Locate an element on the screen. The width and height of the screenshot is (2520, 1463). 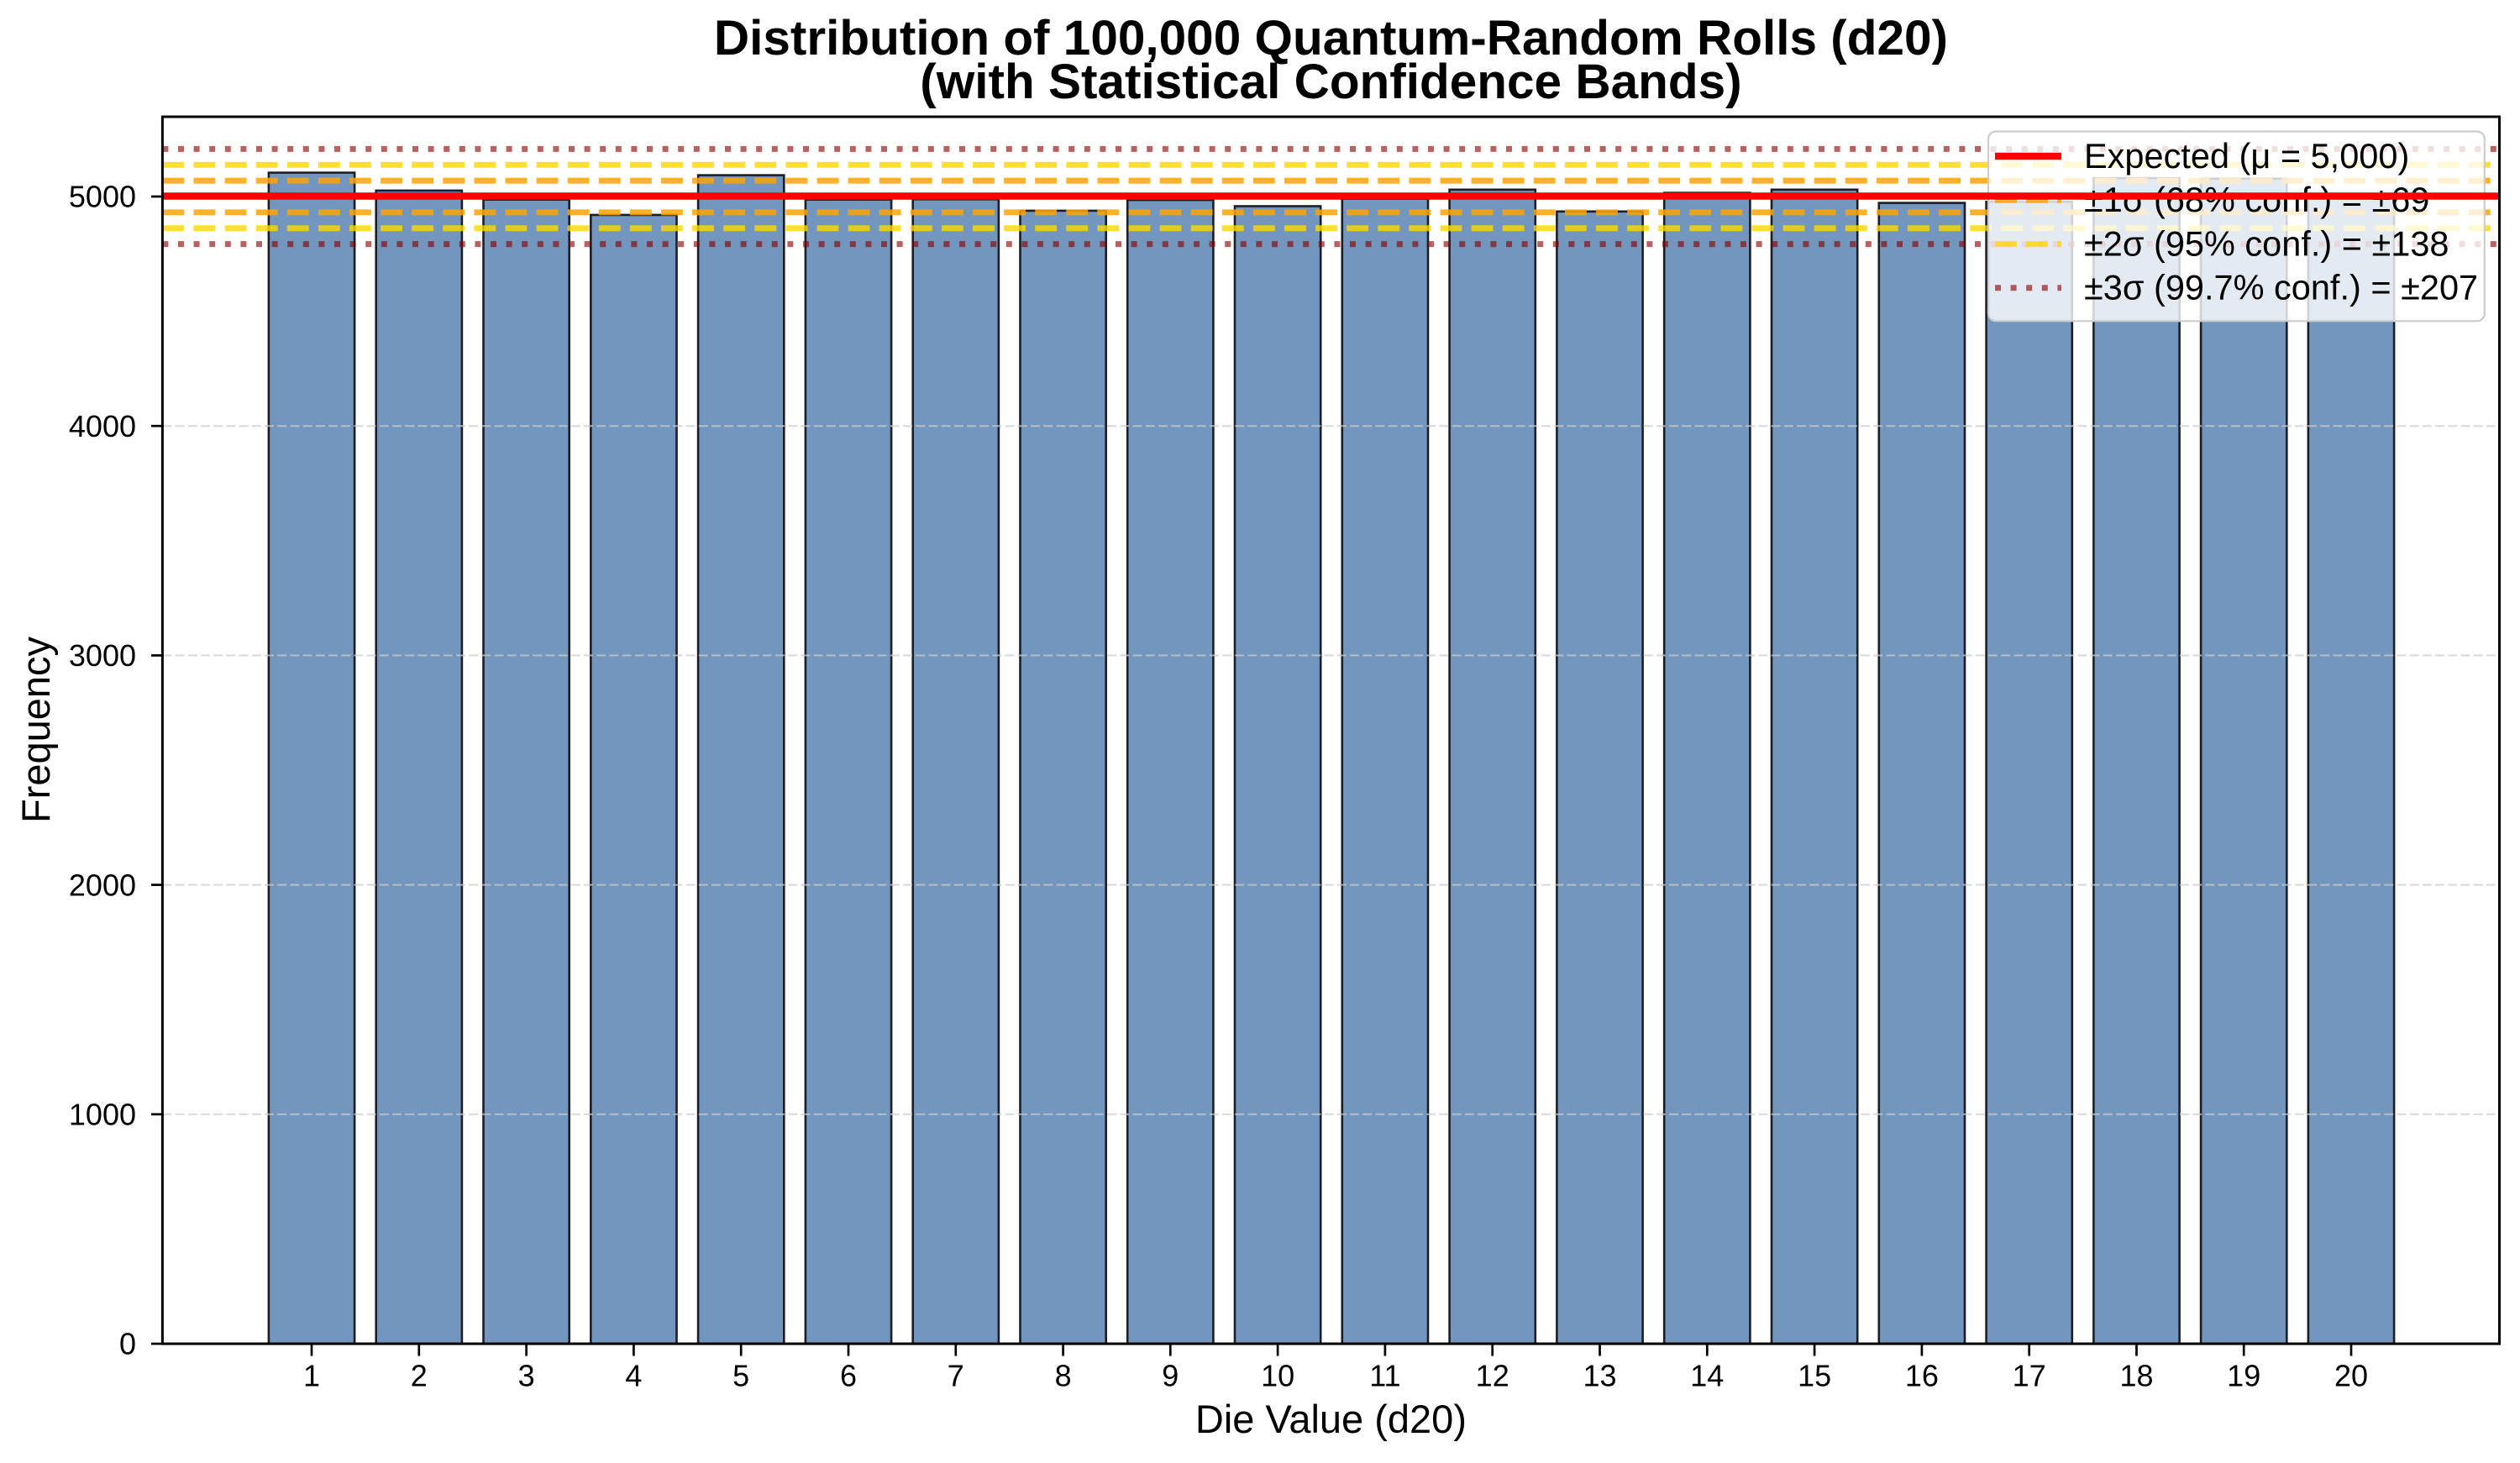
svg-text: 10 is located at coordinates (1277, 1376).